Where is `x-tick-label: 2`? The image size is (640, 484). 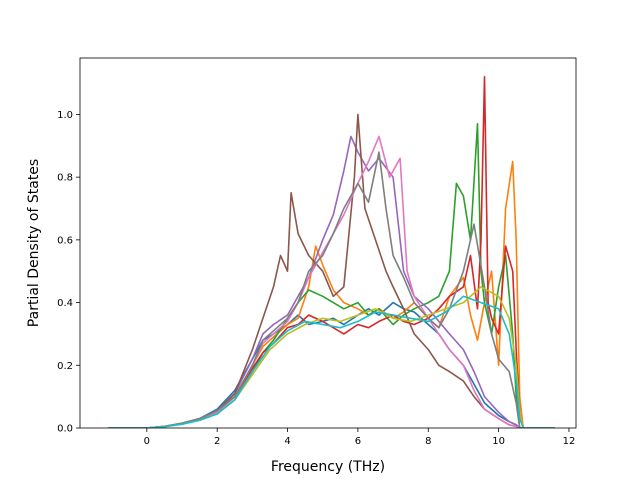
x-tick-label: 2 is located at coordinates (217, 441).